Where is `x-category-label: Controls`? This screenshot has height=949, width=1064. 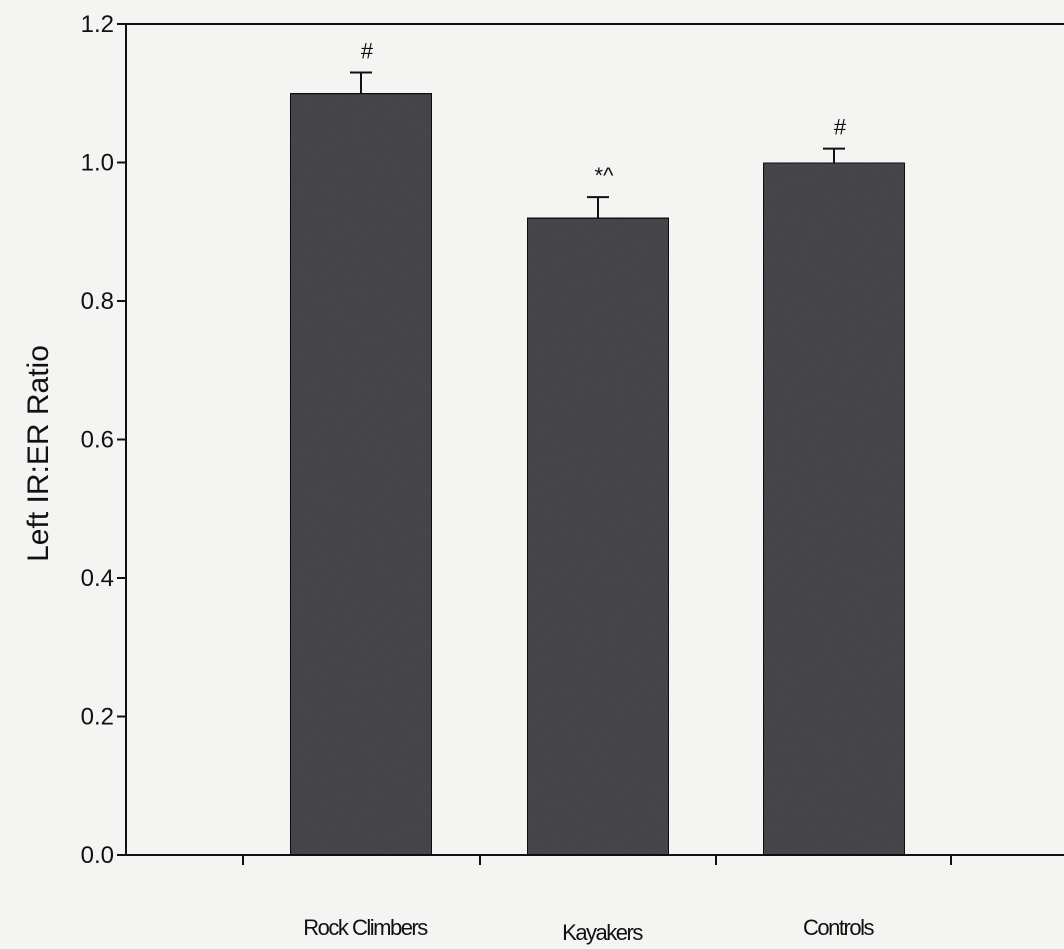
x-category-label: Controls is located at coordinates (838, 927).